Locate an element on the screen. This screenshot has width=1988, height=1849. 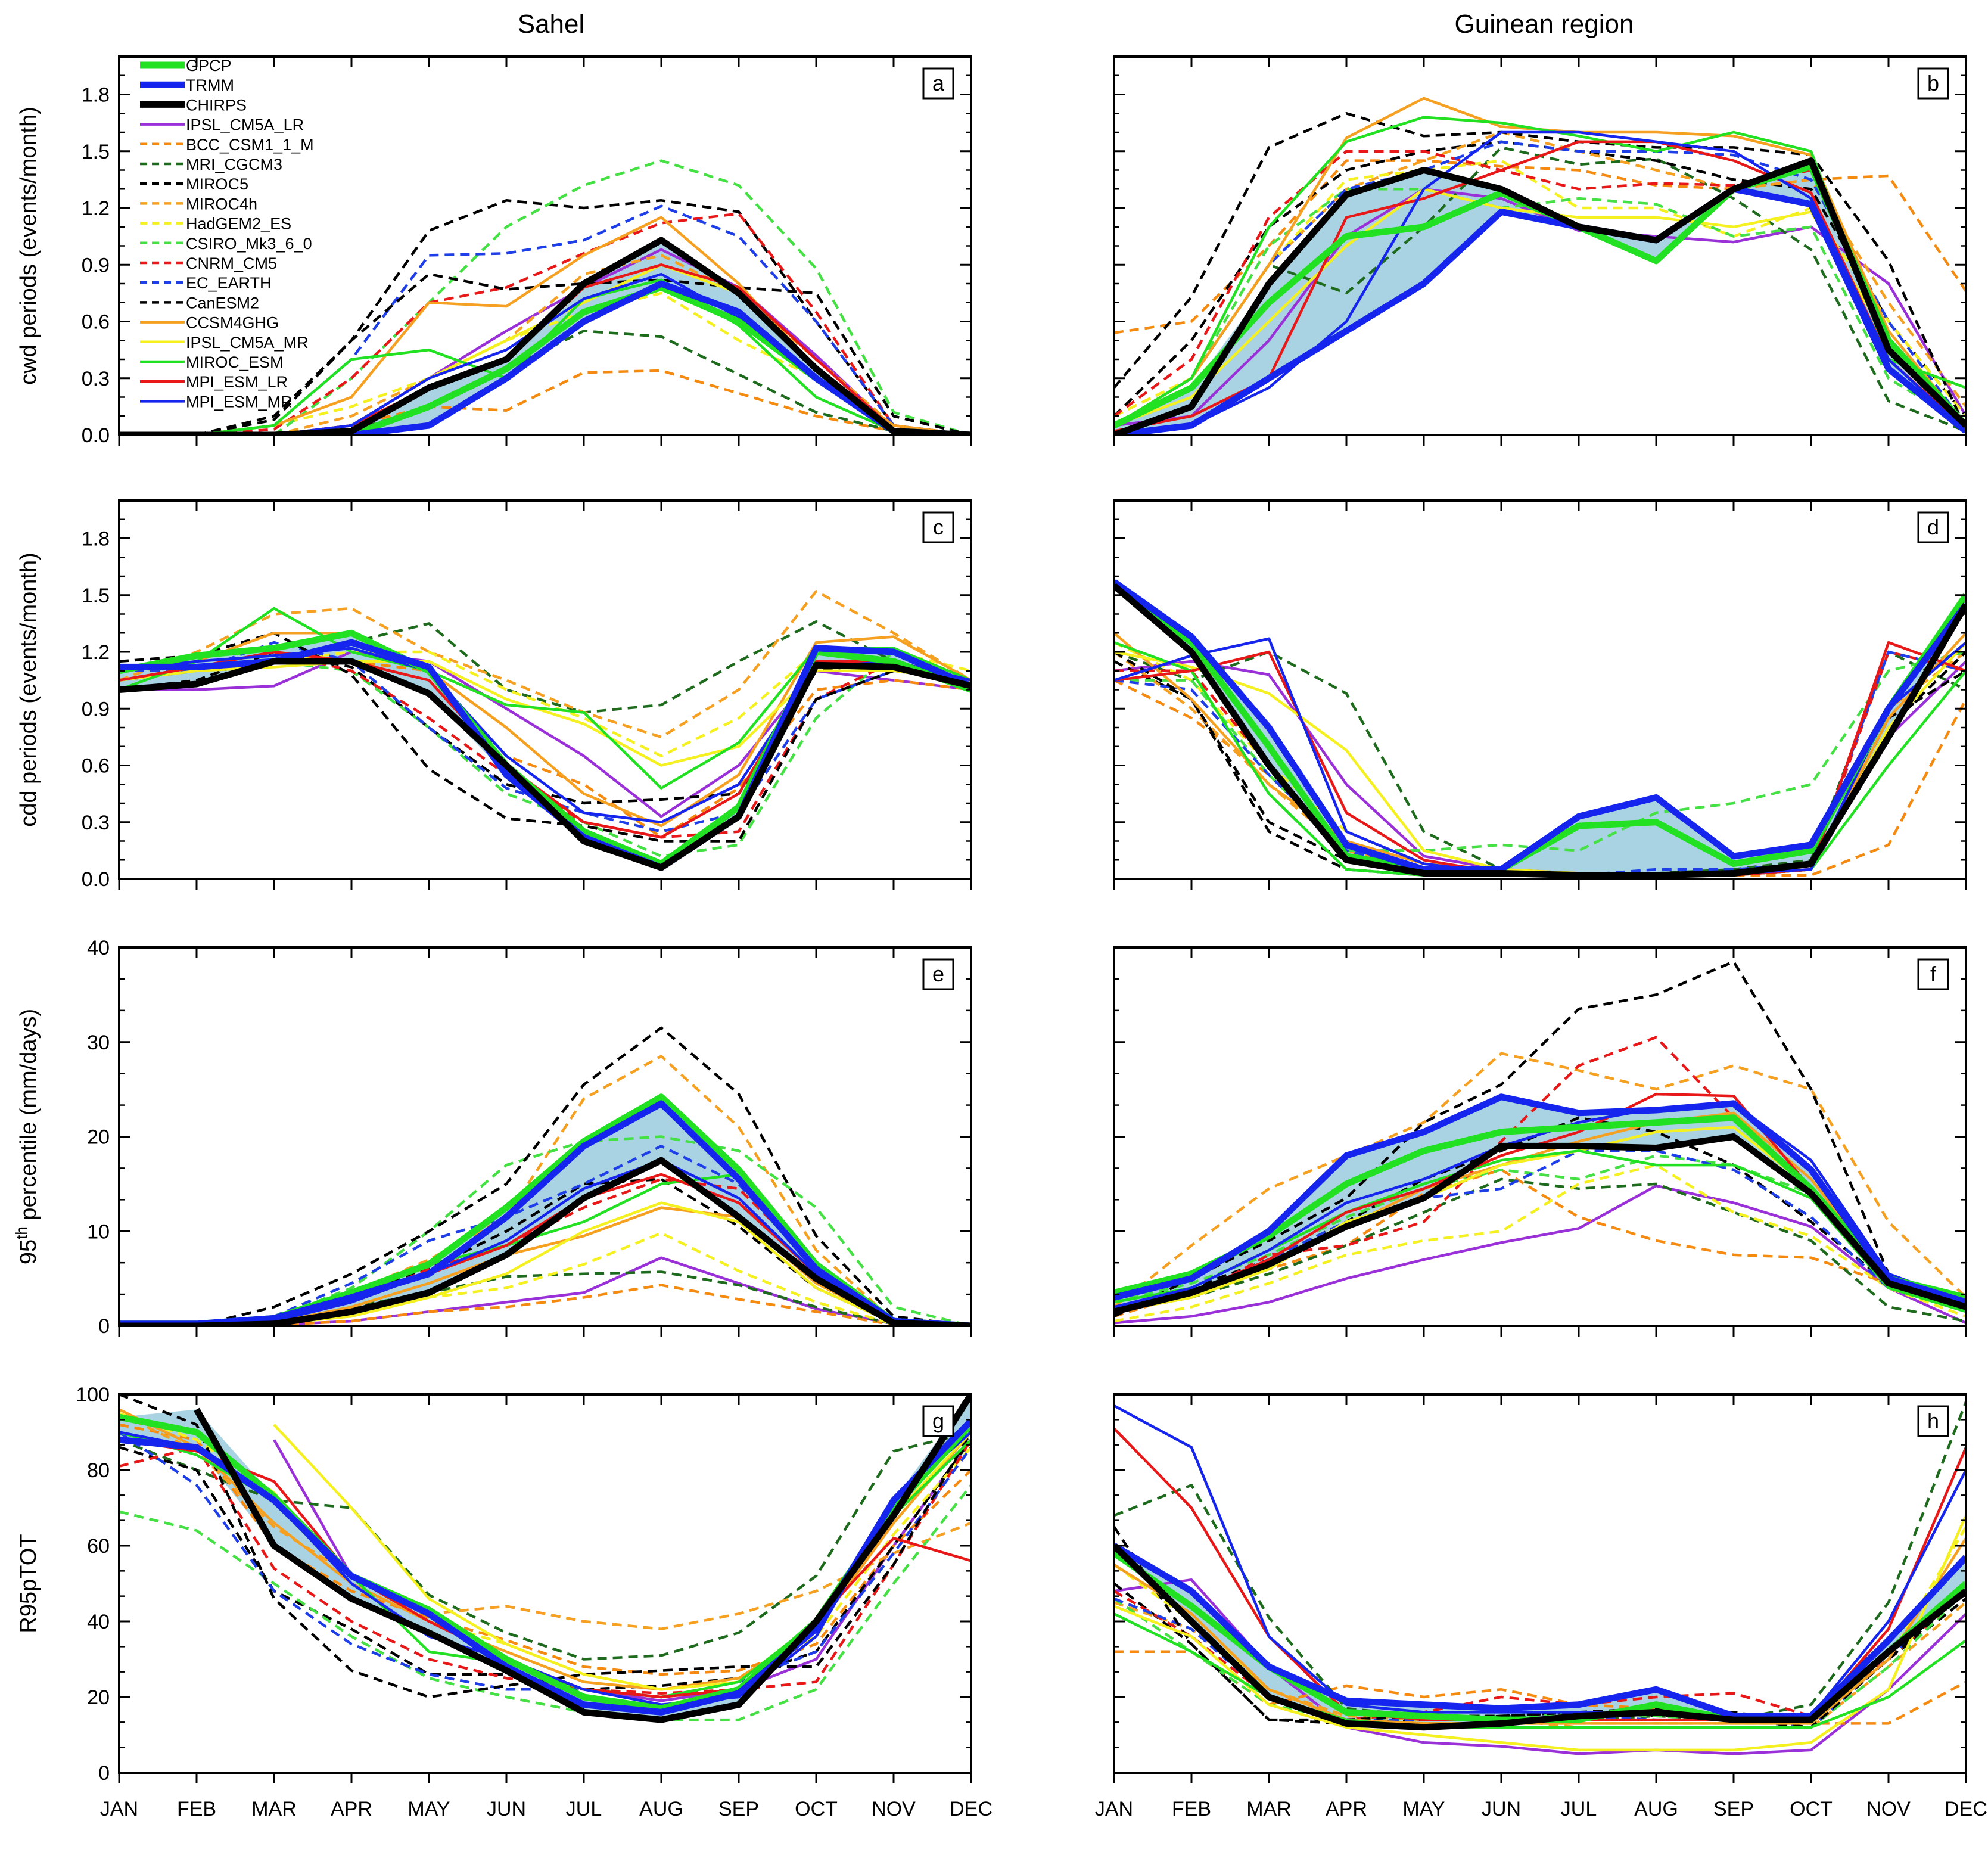
series-ipsl-cm5a-mr is located at coordinates (1540, 1633).